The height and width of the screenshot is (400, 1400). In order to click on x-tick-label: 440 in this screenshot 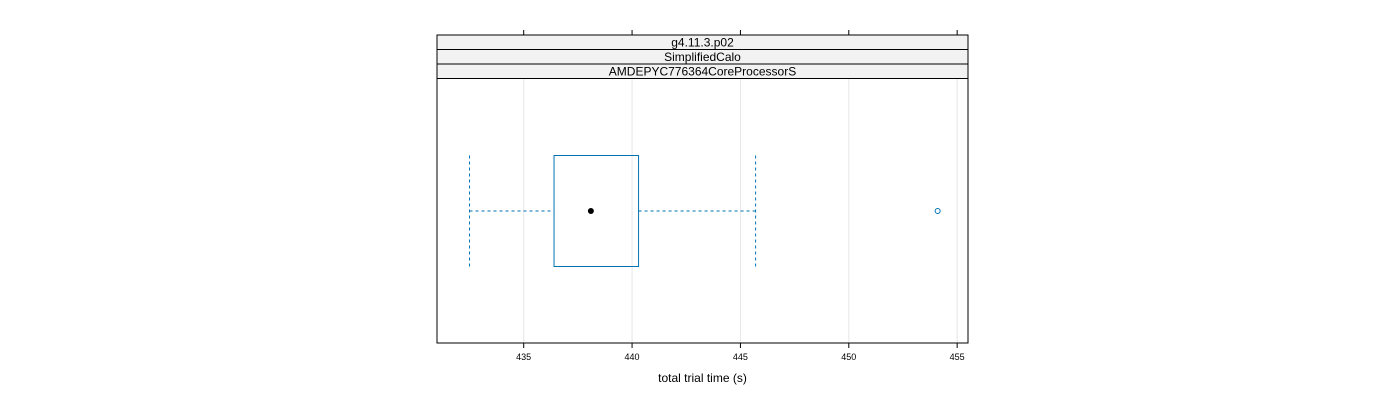, I will do `click(632, 357)`.